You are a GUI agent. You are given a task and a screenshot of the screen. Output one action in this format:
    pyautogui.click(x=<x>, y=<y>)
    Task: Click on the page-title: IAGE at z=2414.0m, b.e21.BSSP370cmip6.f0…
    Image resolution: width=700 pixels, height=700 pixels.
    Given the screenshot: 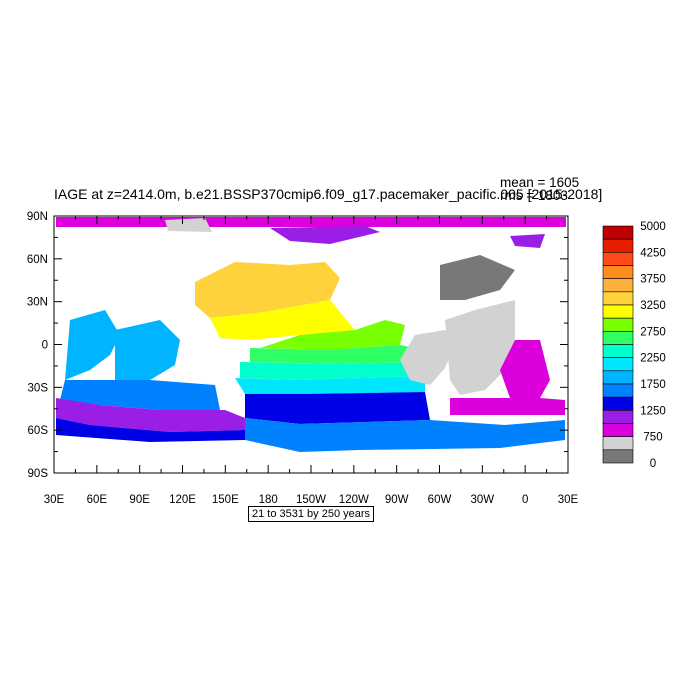 What is the action you would take?
    pyautogui.click(x=328, y=194)
    